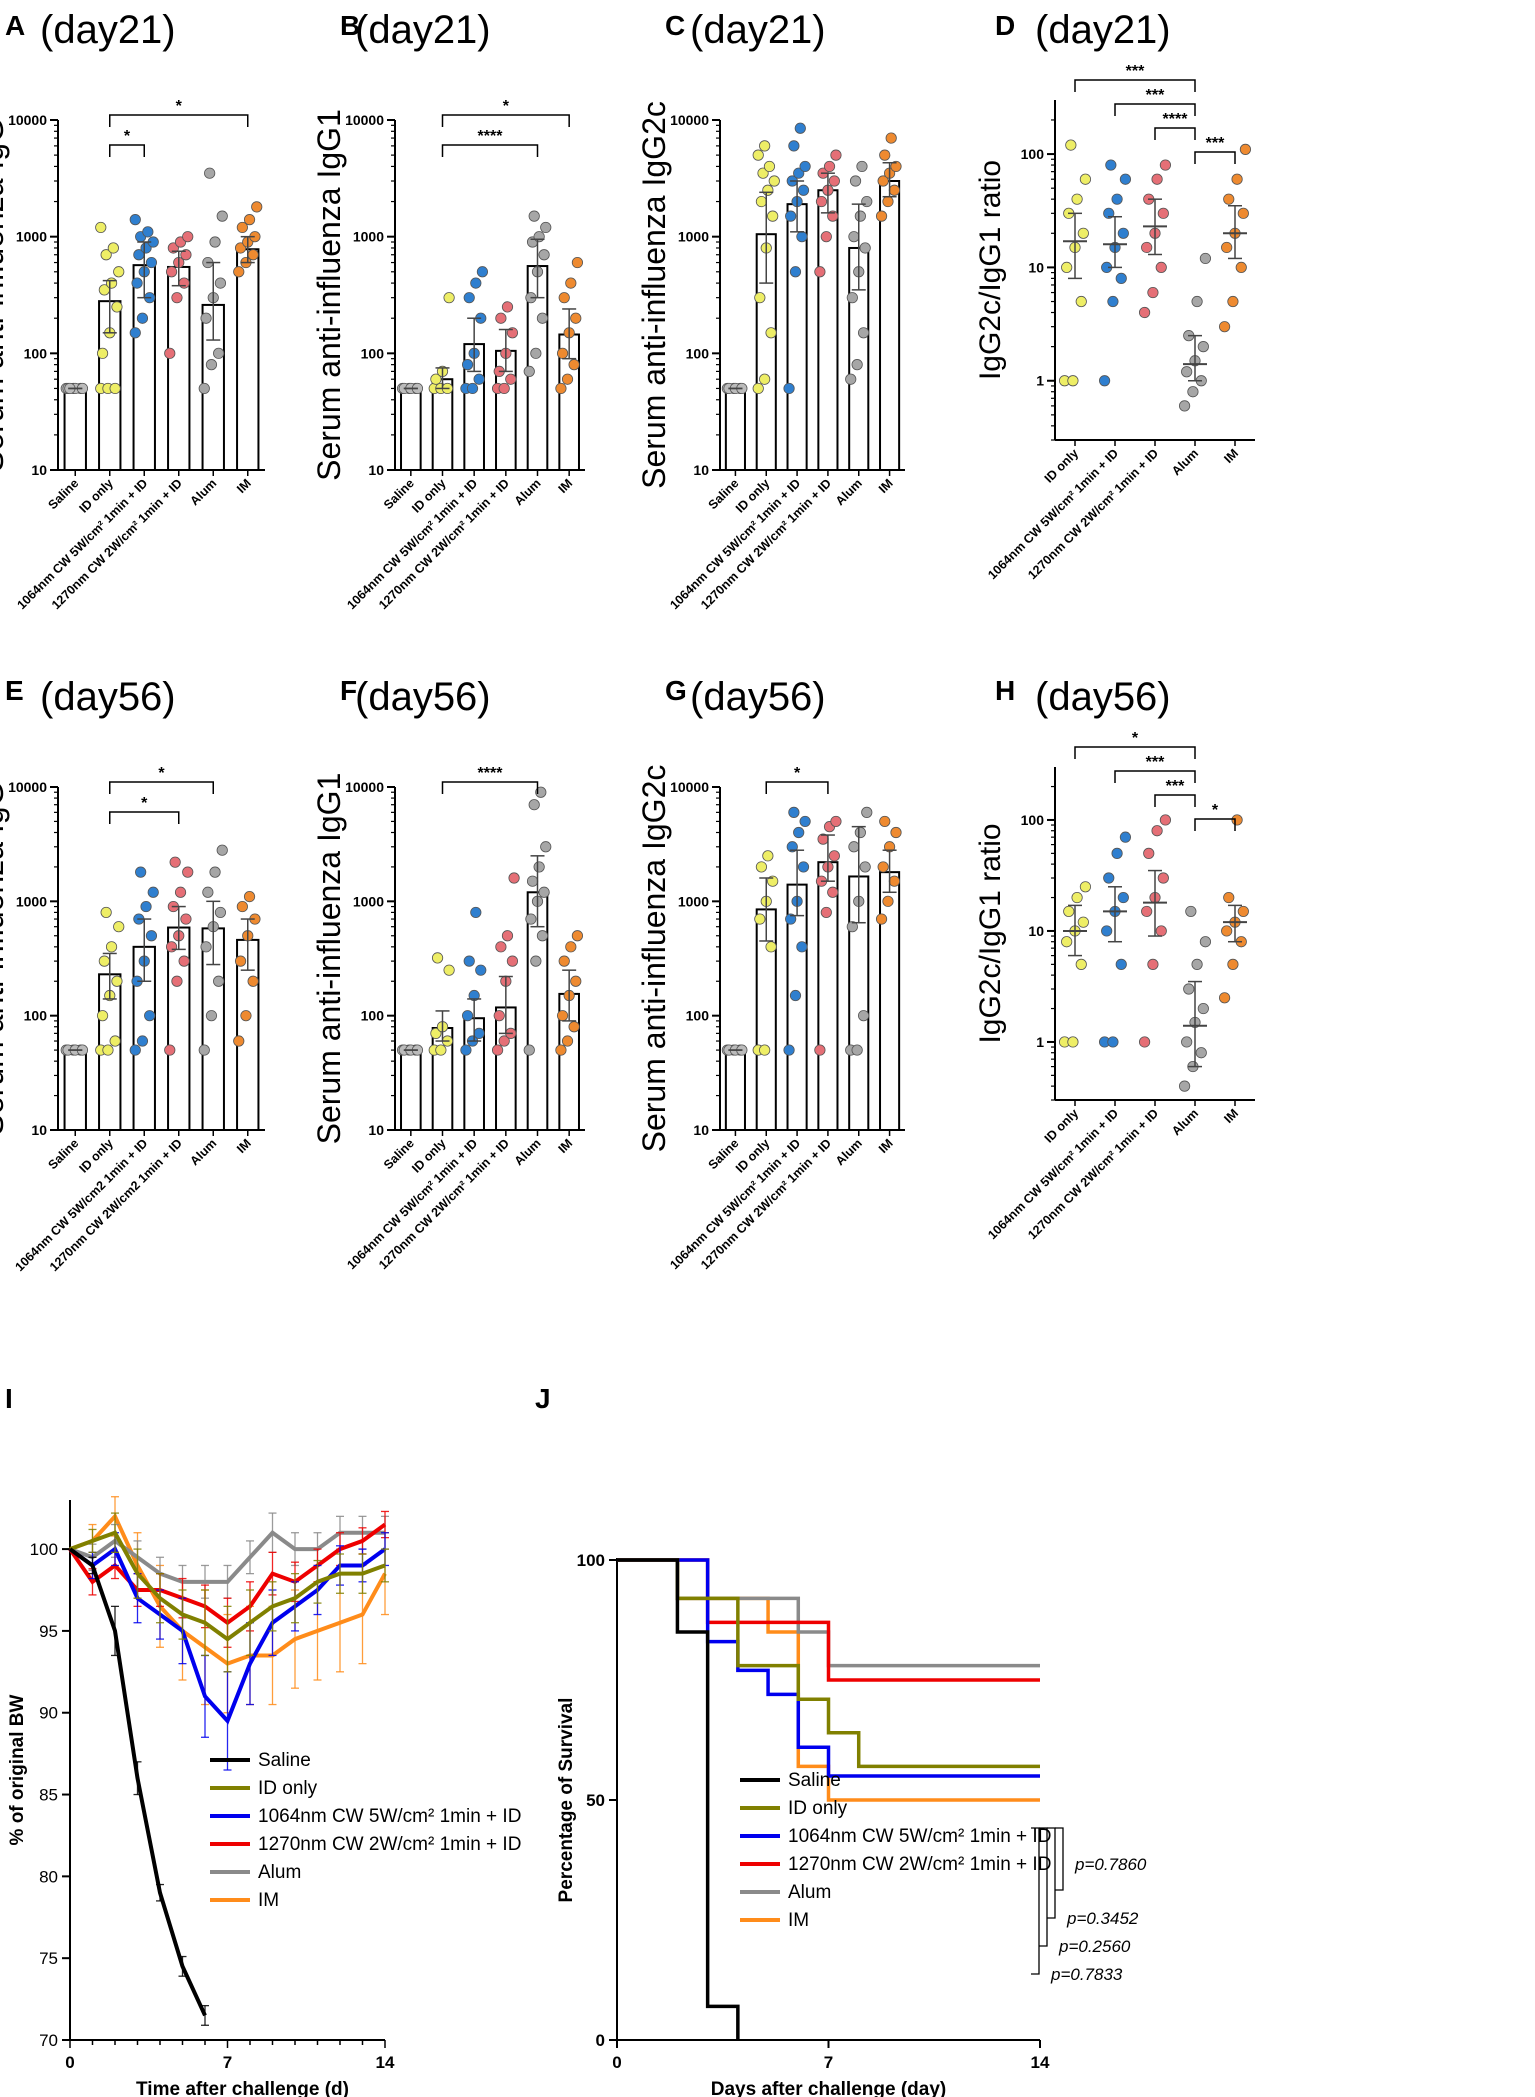 The image size is (1535, 2097). I want to click on panel-letter: B, so click(350, 25).